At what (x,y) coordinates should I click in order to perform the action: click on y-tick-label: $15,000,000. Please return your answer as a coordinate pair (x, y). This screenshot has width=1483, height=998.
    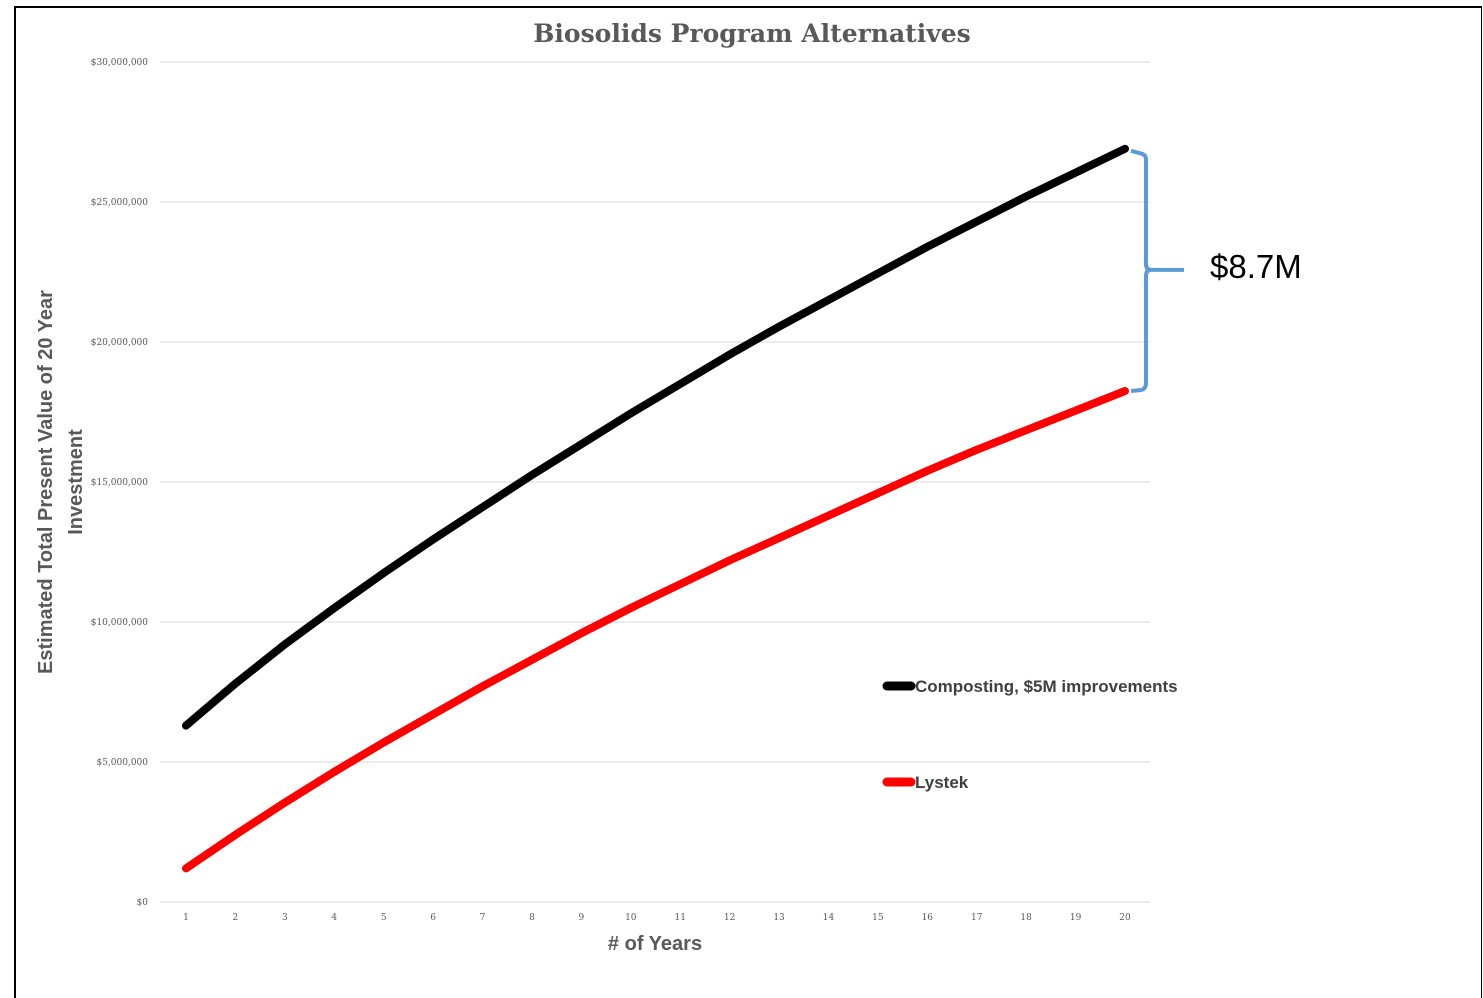
    Looking at the image, I should click on (120, 483).